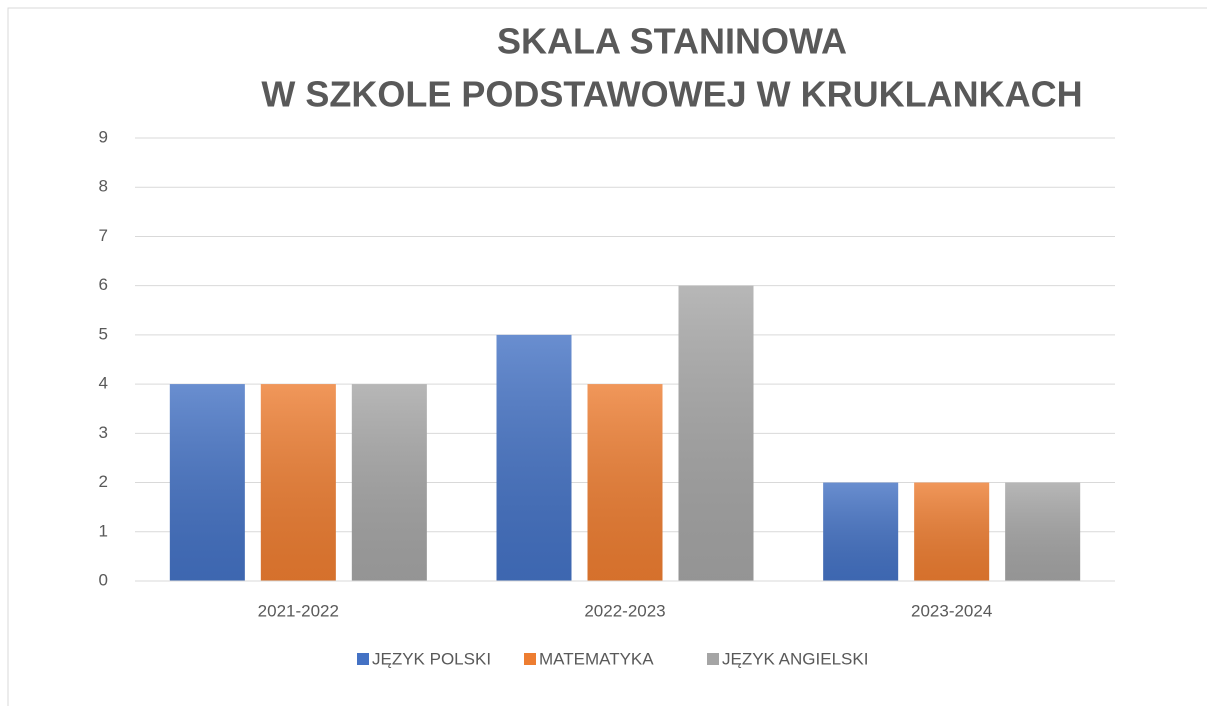 The width and height of the screenshot is (1207, 706). What do you see at coordinates (103, 383) in the screenshot?
I see `y-tick-label: 4` at bounding box center [103, 383].